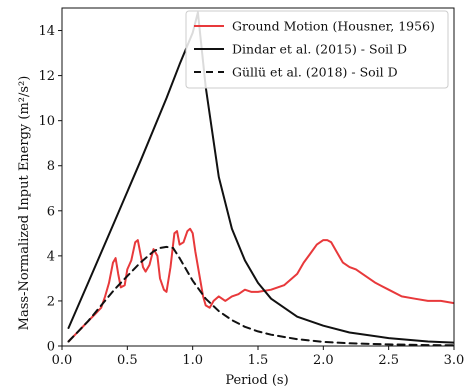  I want to click on legend-label-2: Dindar et al. (2015) - Soil D, so click(319, 49).